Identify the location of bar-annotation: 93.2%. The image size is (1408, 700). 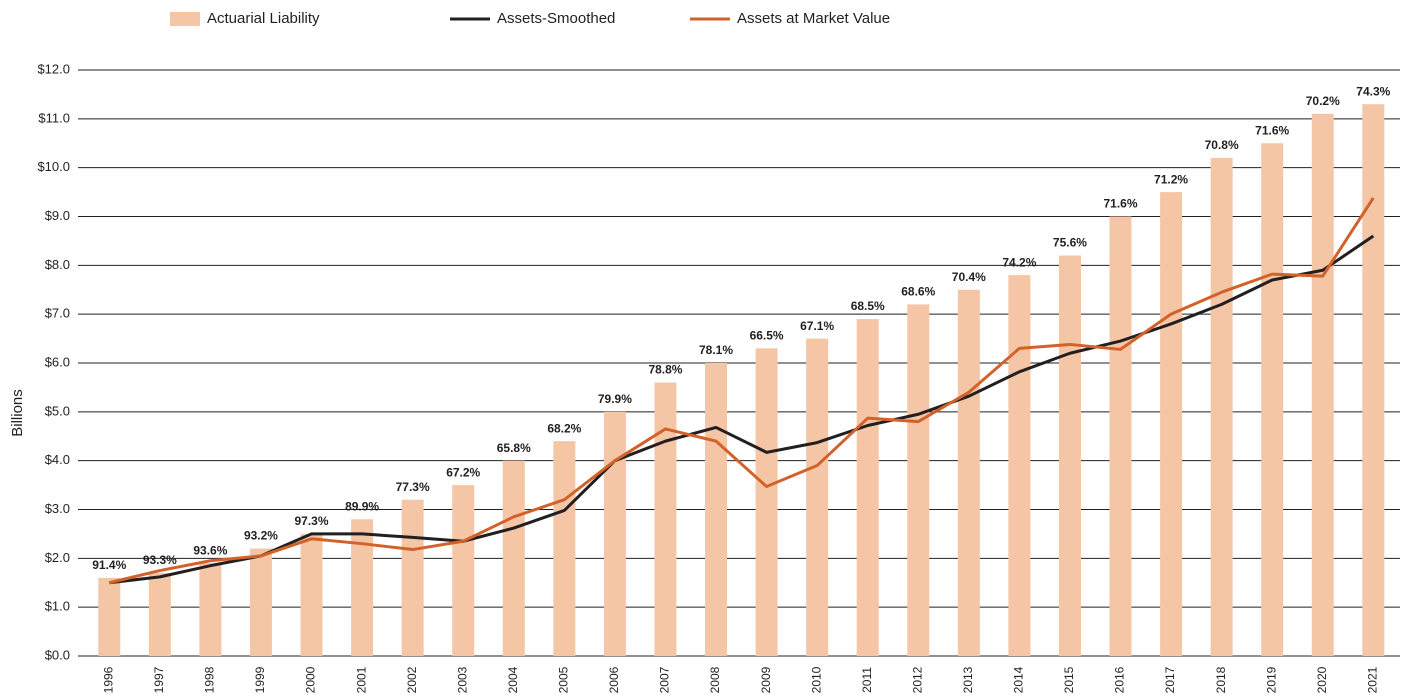
(261, 536).